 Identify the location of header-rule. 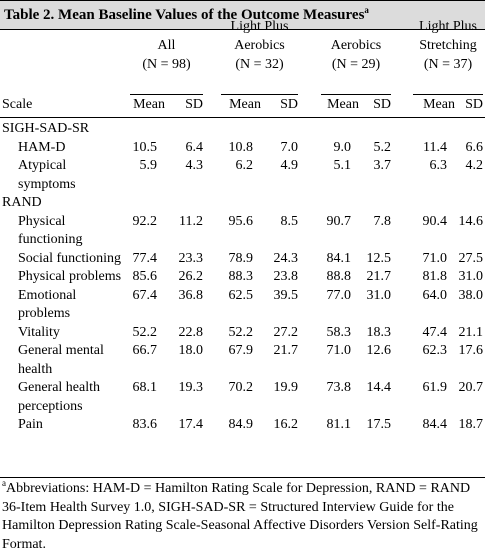
(242, 117).